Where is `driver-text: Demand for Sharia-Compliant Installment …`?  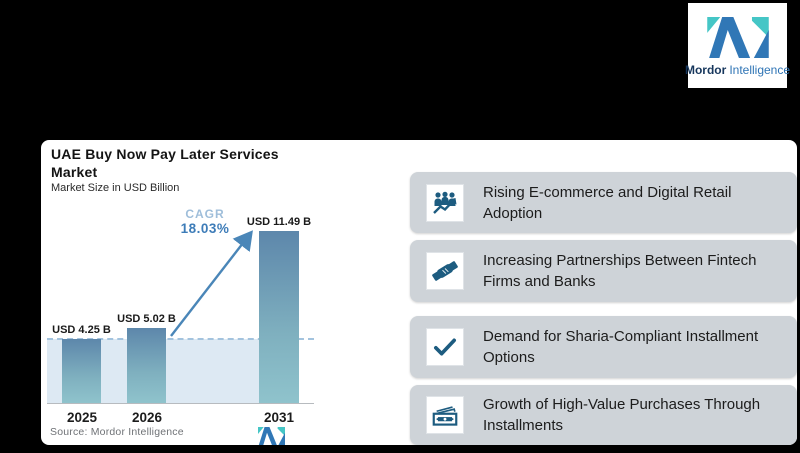
driver-text: Demand for Sharia-Compliant Installment … is located at coordinates (621, 347).